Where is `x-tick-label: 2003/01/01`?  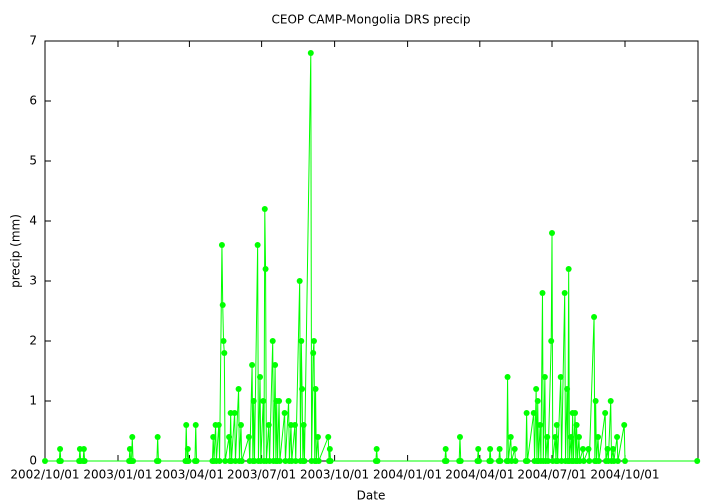
x-tick-label: 2003/01/01 is located at coordinates (117, 475).